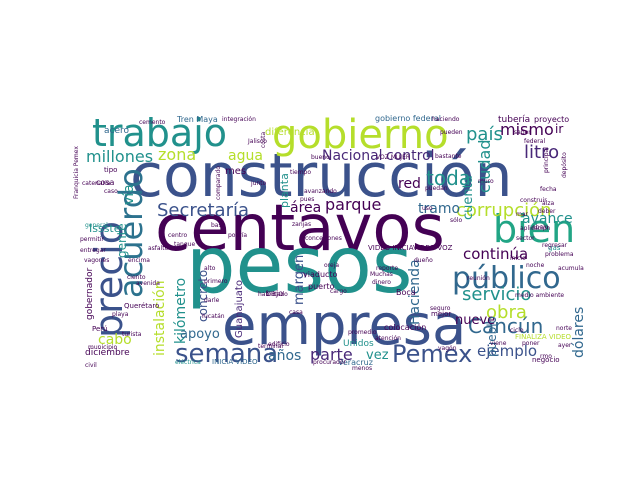  Describe the element at coordinates (358, 344) in the screenshot. I see `word-unidos: Unidos` at that location.